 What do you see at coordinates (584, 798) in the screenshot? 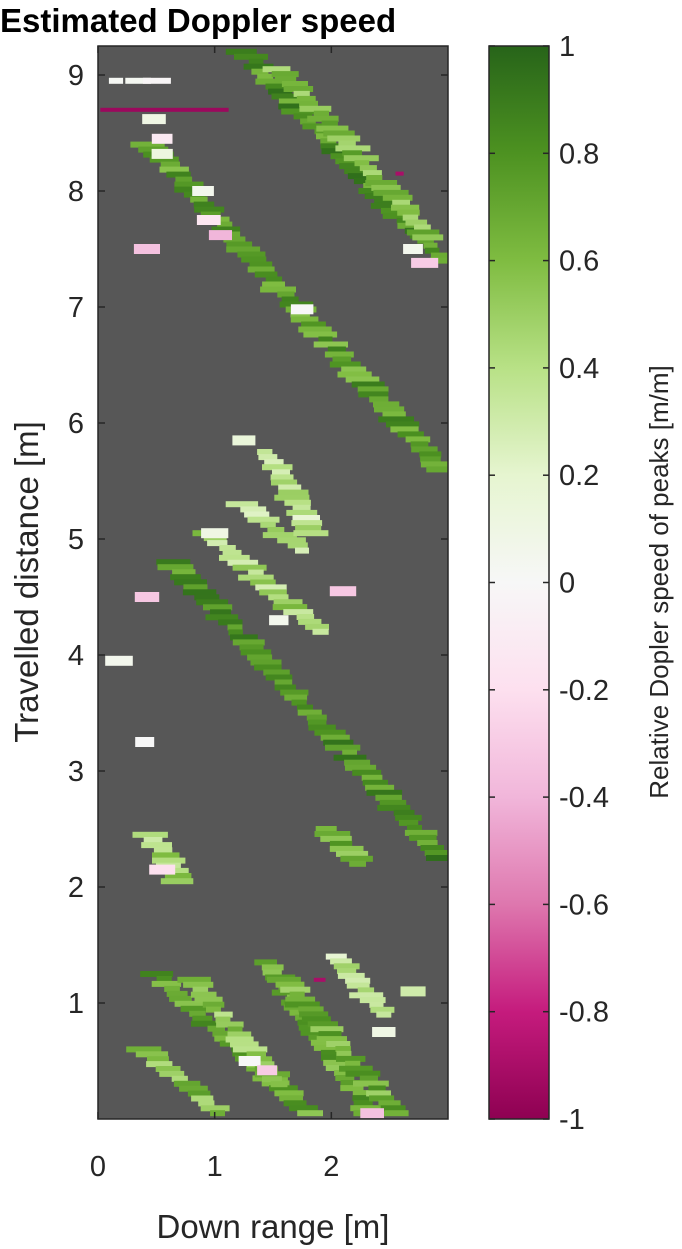
I see `colorbar-tick-label: -0.4` at bounding box center [584, 798].